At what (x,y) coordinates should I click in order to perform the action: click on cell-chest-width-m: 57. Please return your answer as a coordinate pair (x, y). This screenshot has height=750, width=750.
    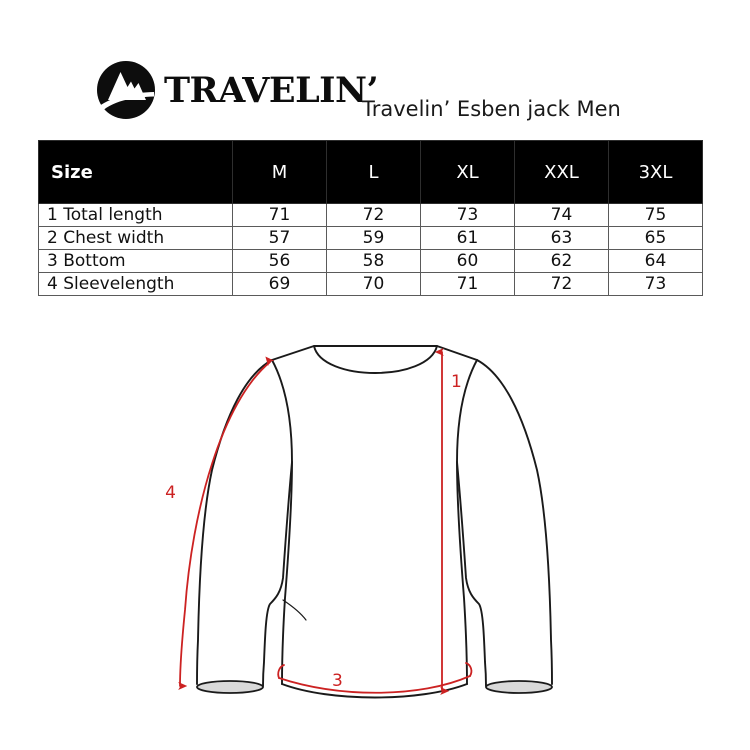
    Looking at the image, I should click on (279, 238).